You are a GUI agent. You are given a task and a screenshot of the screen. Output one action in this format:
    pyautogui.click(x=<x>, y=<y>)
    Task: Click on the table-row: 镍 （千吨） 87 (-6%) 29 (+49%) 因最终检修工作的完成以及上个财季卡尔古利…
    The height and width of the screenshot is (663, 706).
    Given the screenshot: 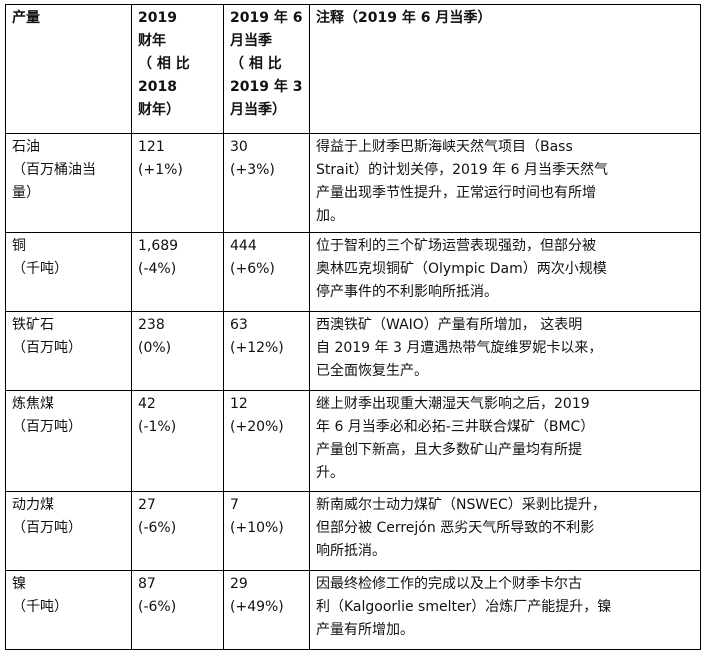 What is the action you would take?
    pyautogui.click(x=353, y=610)
    